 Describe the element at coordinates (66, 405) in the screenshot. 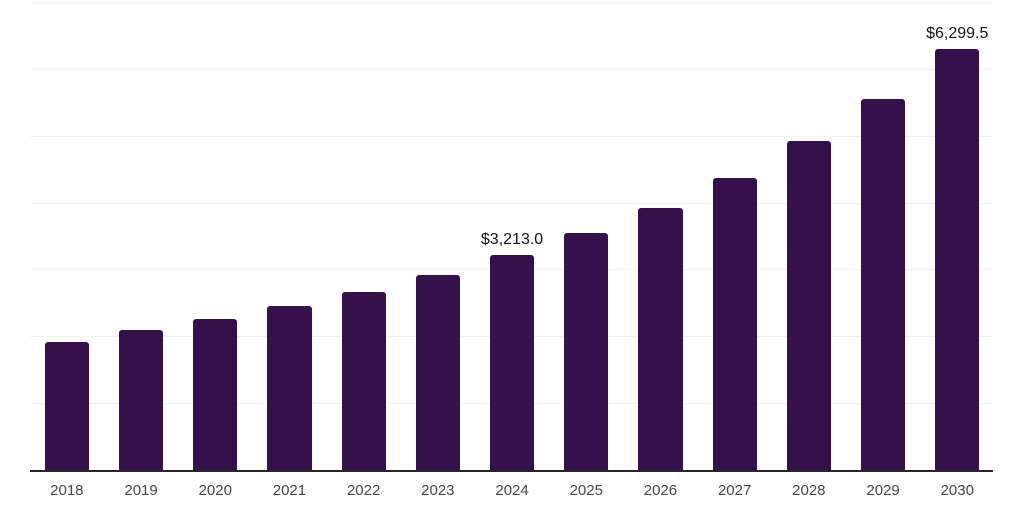

I see `bar-2018` at that location.